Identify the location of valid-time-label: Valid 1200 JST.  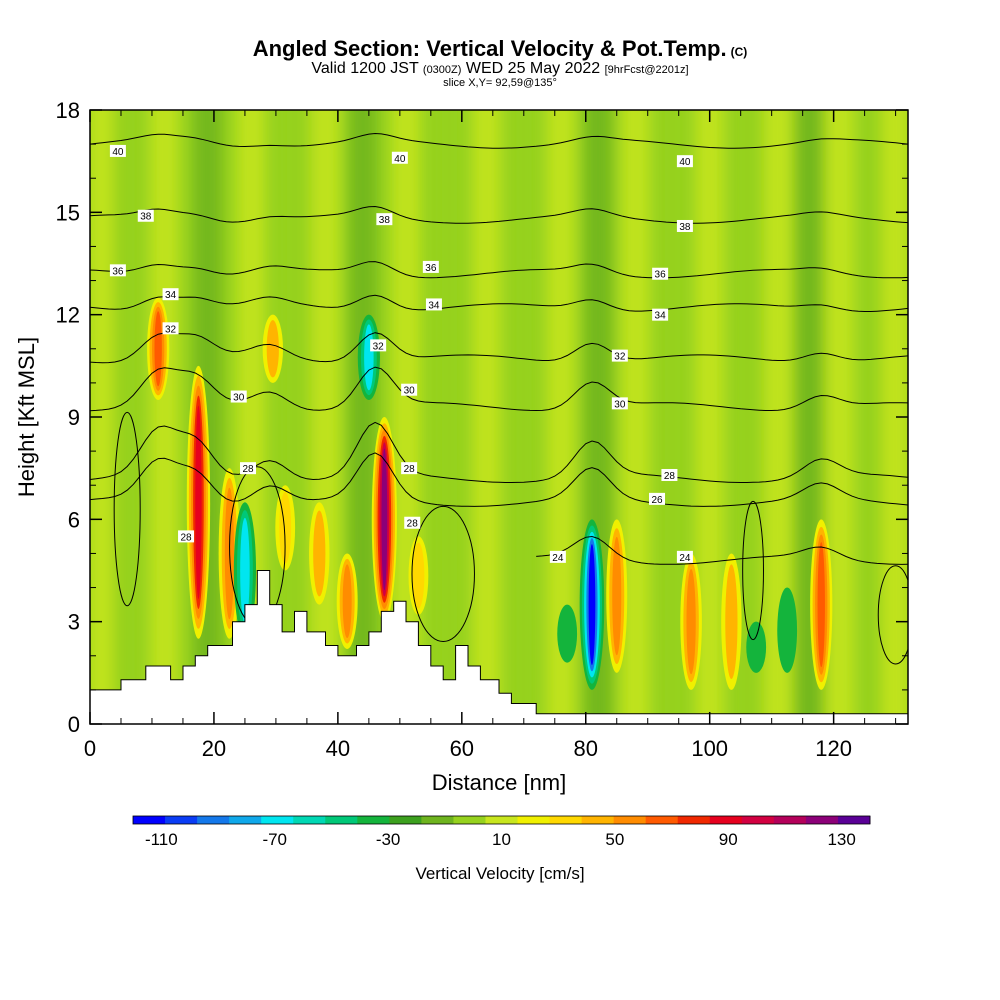
(365, 68).